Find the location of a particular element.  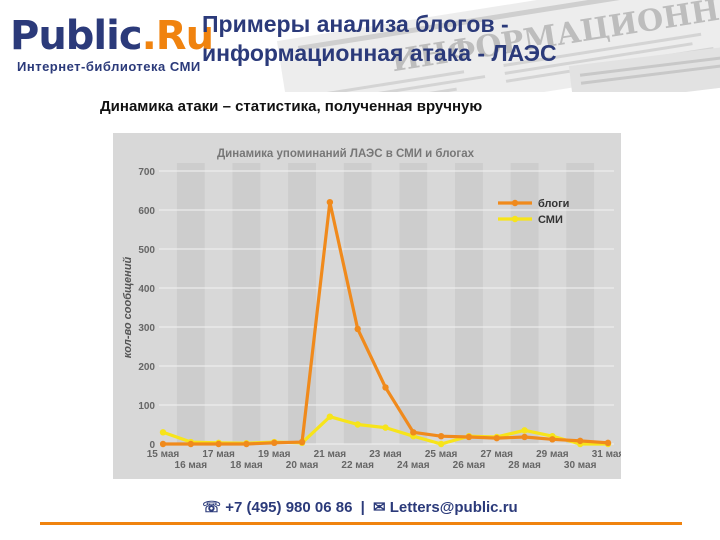

x-tick-label: 25 мая is located at coordinates (441, 454).